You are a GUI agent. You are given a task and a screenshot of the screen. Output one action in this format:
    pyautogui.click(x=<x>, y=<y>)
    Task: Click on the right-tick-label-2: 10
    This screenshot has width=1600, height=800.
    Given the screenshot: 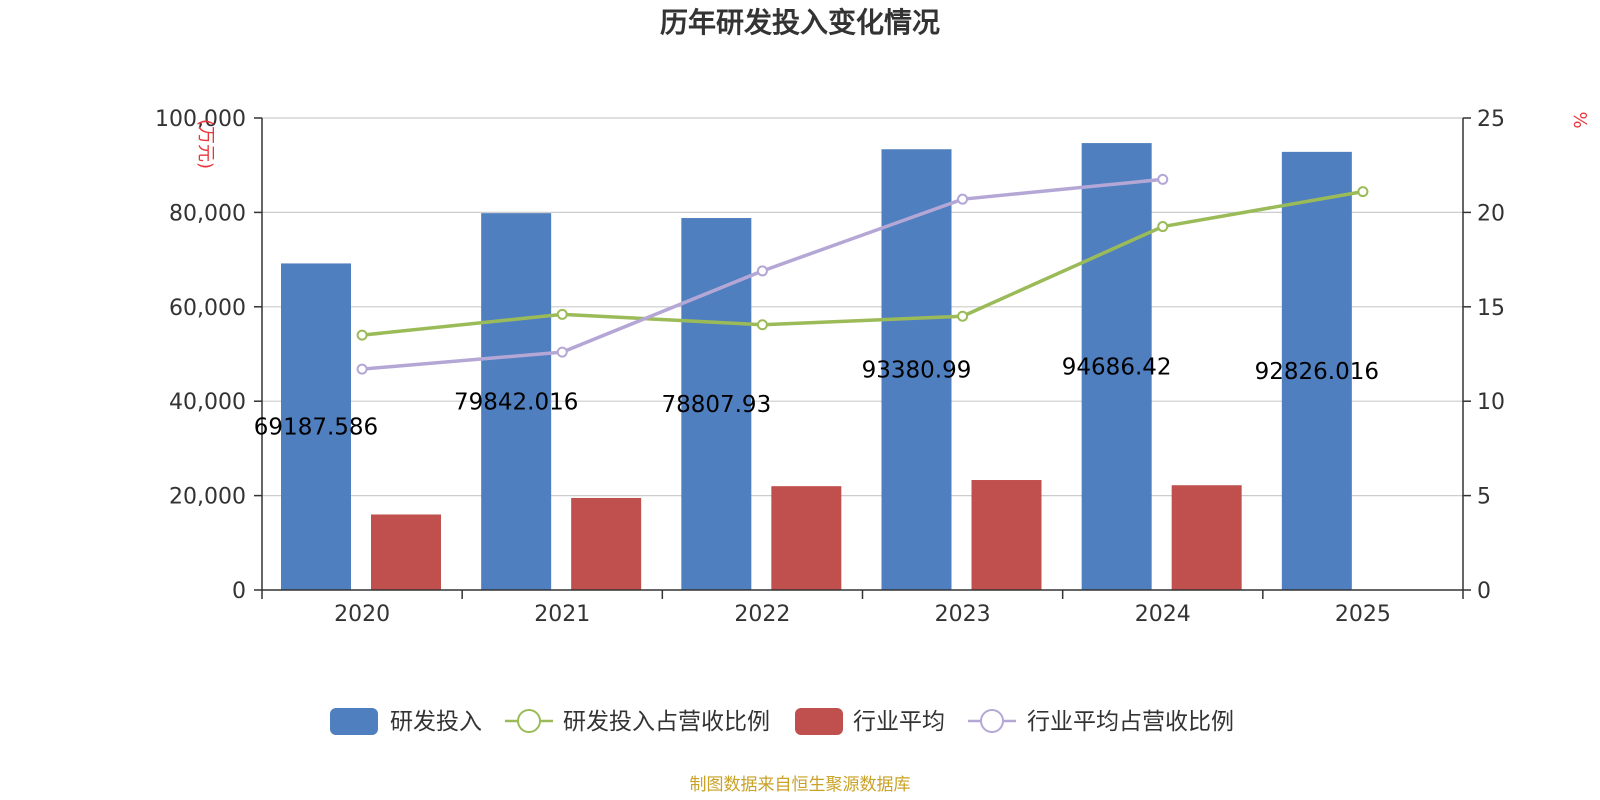 What is the action you would take?
    pyautogui.click(x=1491, y=402)
    